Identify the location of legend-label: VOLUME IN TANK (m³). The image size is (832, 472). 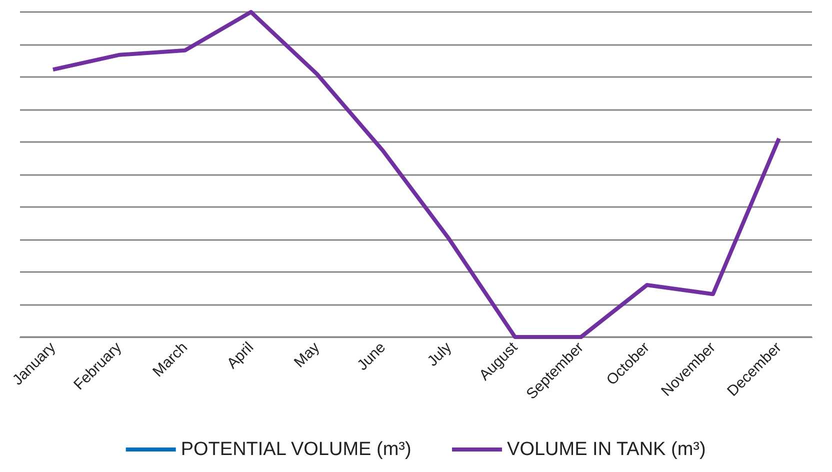
(606, 449).